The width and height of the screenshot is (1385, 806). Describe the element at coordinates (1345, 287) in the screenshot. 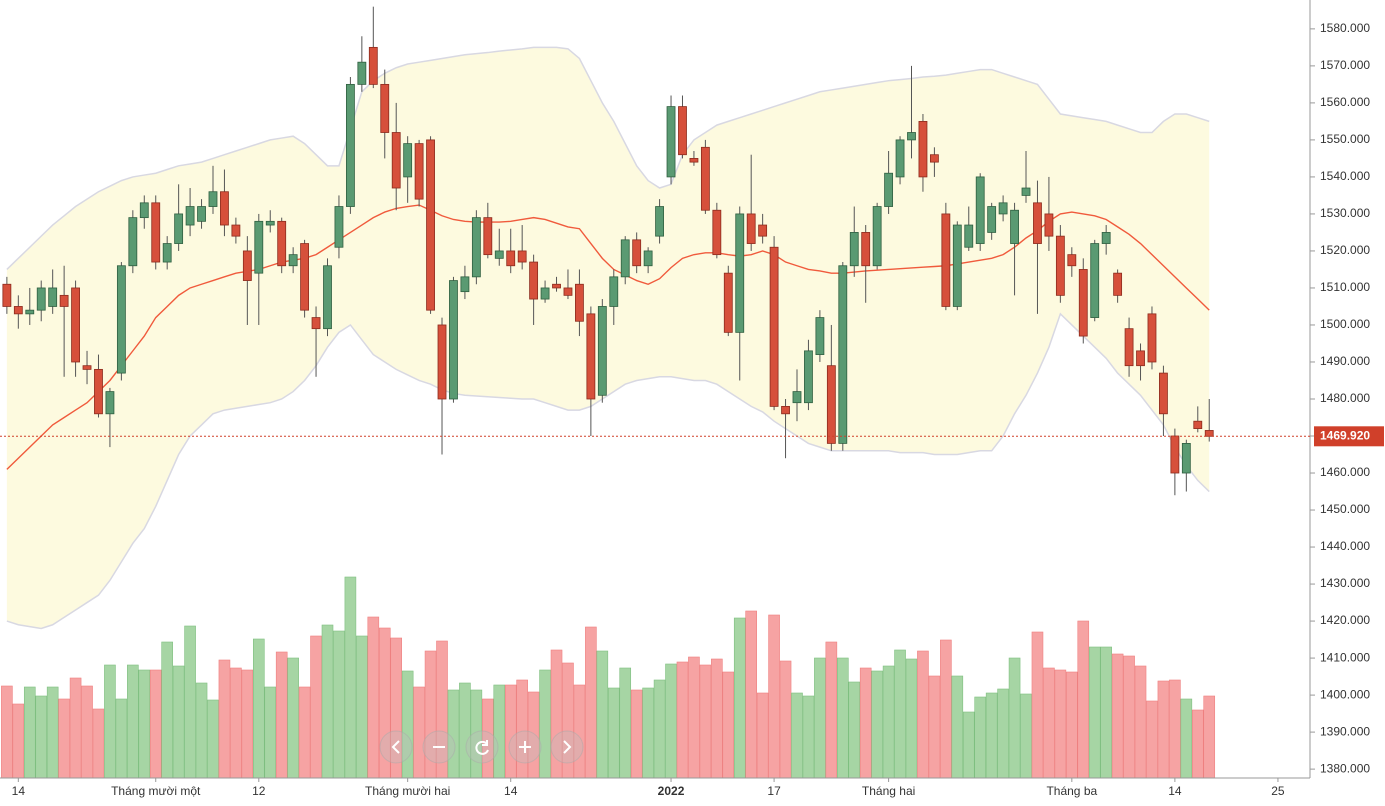

I see `y-tick-label: 1510.000` at that location.